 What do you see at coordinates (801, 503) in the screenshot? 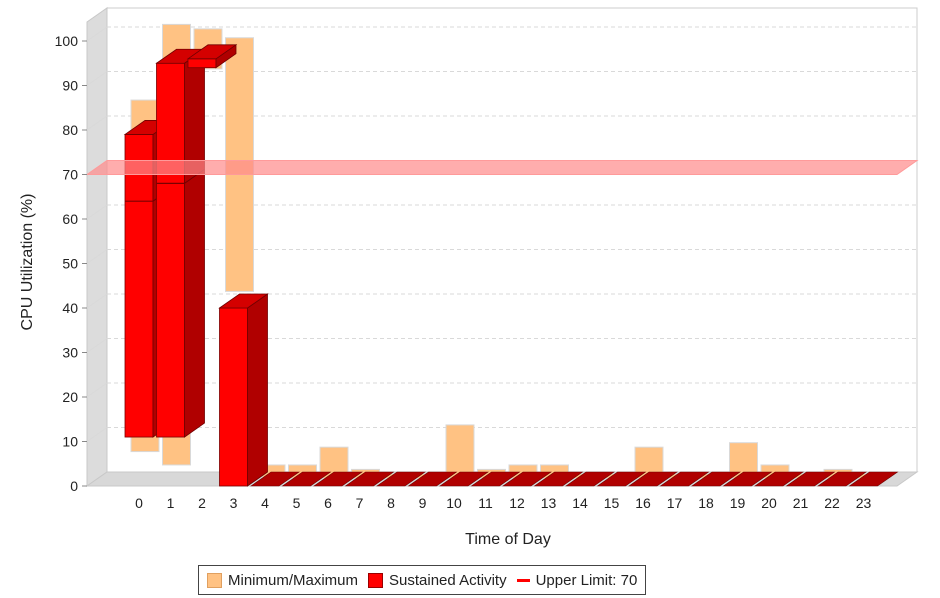
I see `x-tick-label: 21` at bounding box center [801, 503].